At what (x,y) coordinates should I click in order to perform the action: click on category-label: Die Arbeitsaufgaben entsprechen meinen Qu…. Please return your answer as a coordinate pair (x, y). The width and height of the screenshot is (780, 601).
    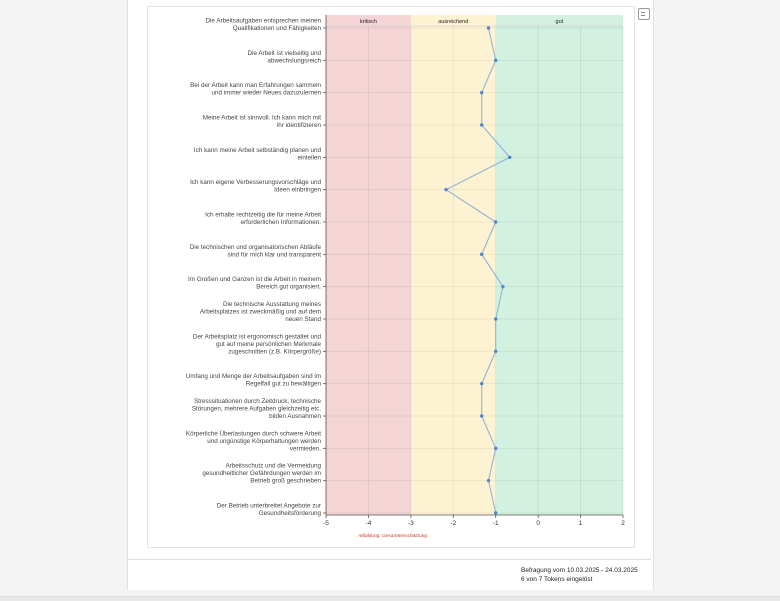
    Looking at the image, I should click on (263, 25).